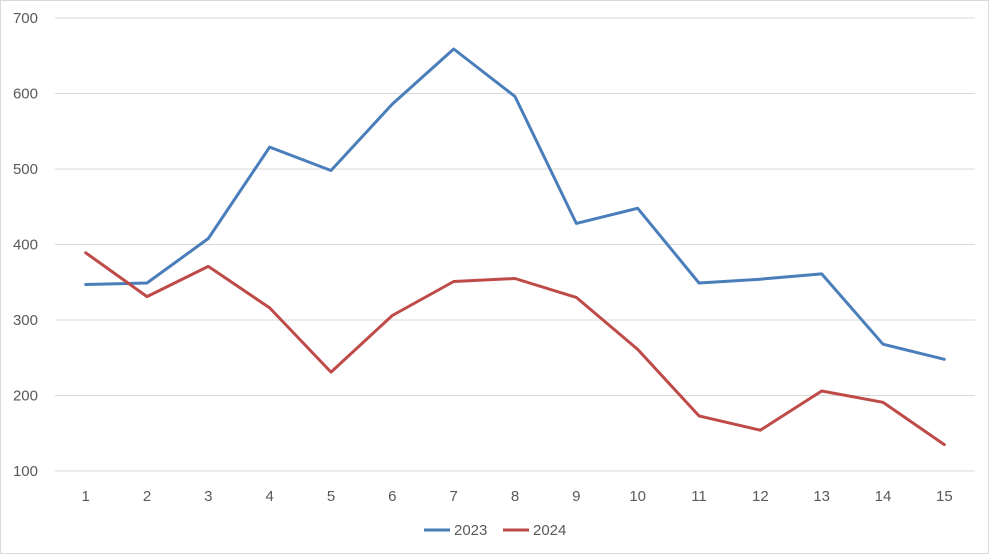 The image size is (989, 554). What do you see at coordinates (637, 496) in the screenshot?
I see `x-tick-label: 10` at bounding box center [637, 496].